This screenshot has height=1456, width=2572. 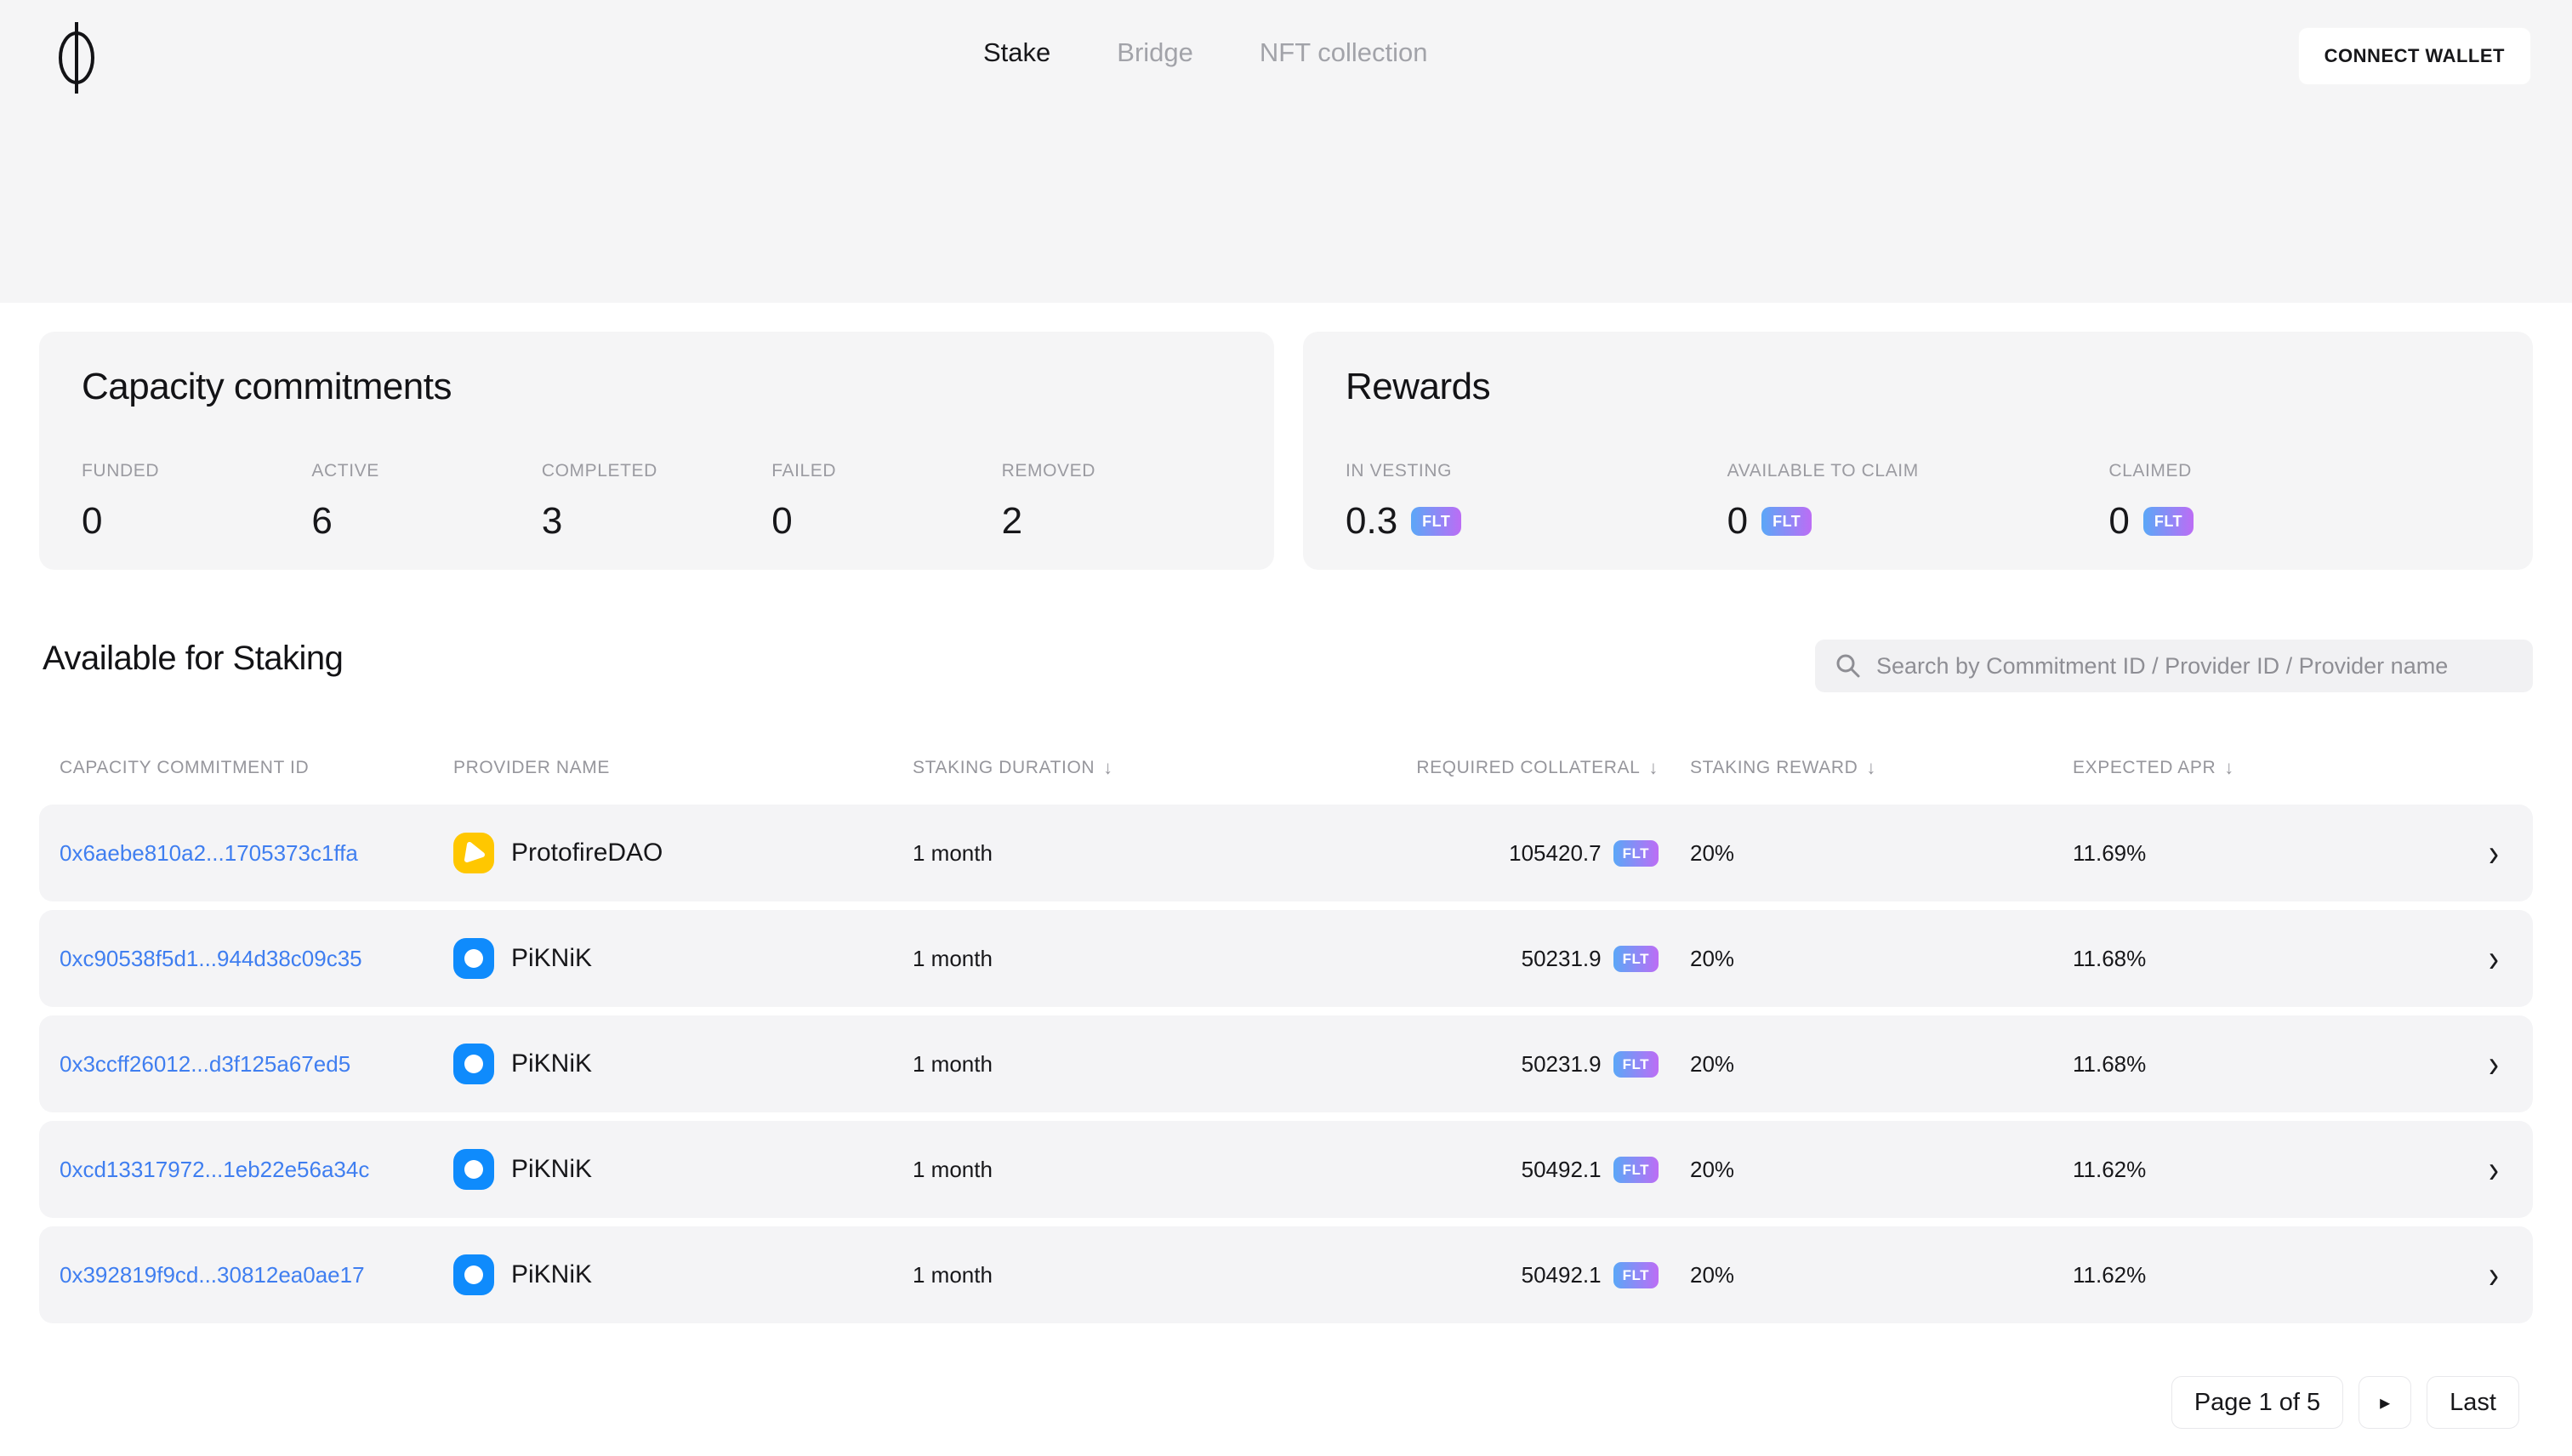 I want to click on col-capacity-commitment-id: CAPACITY COMMITMENT ID, so click(x=185, y=767).